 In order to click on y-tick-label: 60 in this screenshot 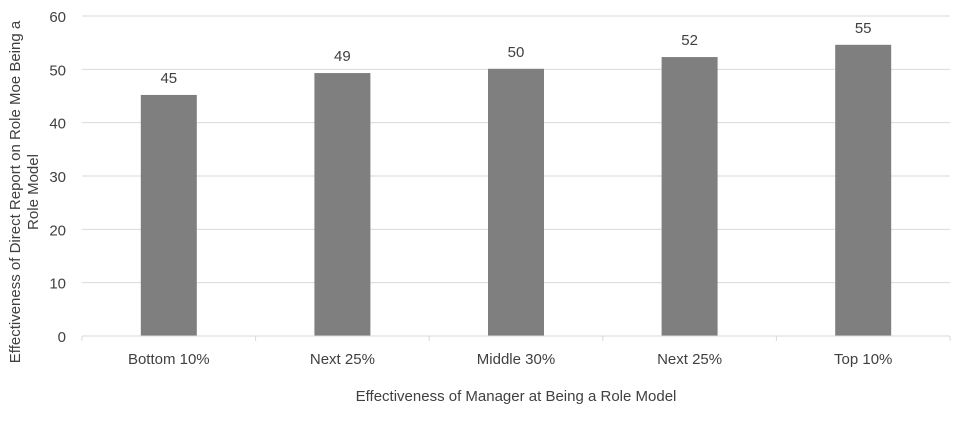, I will do `click(57, 17)`.